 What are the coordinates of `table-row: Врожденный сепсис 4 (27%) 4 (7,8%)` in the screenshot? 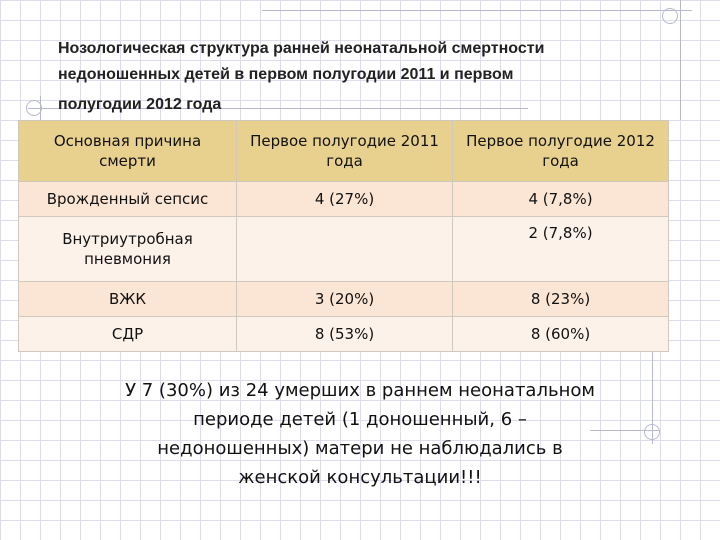 It's located at (343, 199).